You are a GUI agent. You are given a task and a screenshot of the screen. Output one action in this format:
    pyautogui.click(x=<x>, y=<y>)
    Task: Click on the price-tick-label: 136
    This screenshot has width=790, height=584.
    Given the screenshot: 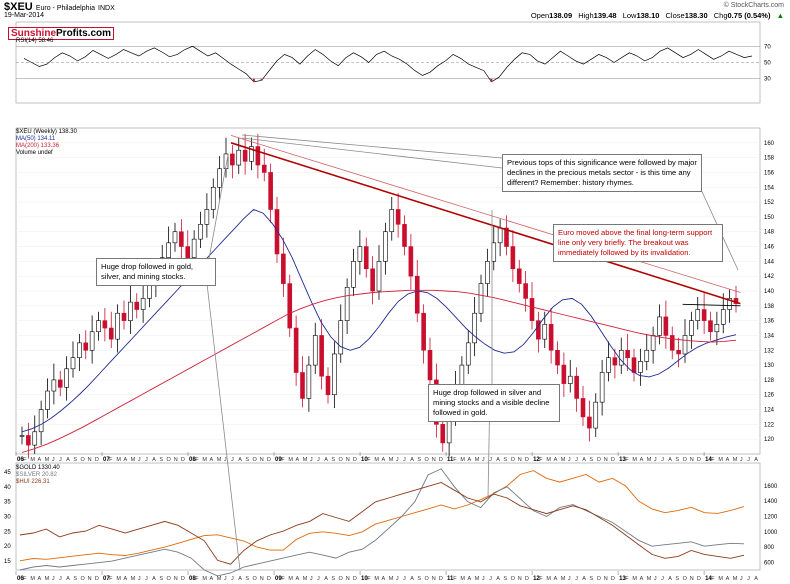 What is the action you would take?
    pyautogui.click(x=769, y=322)
    